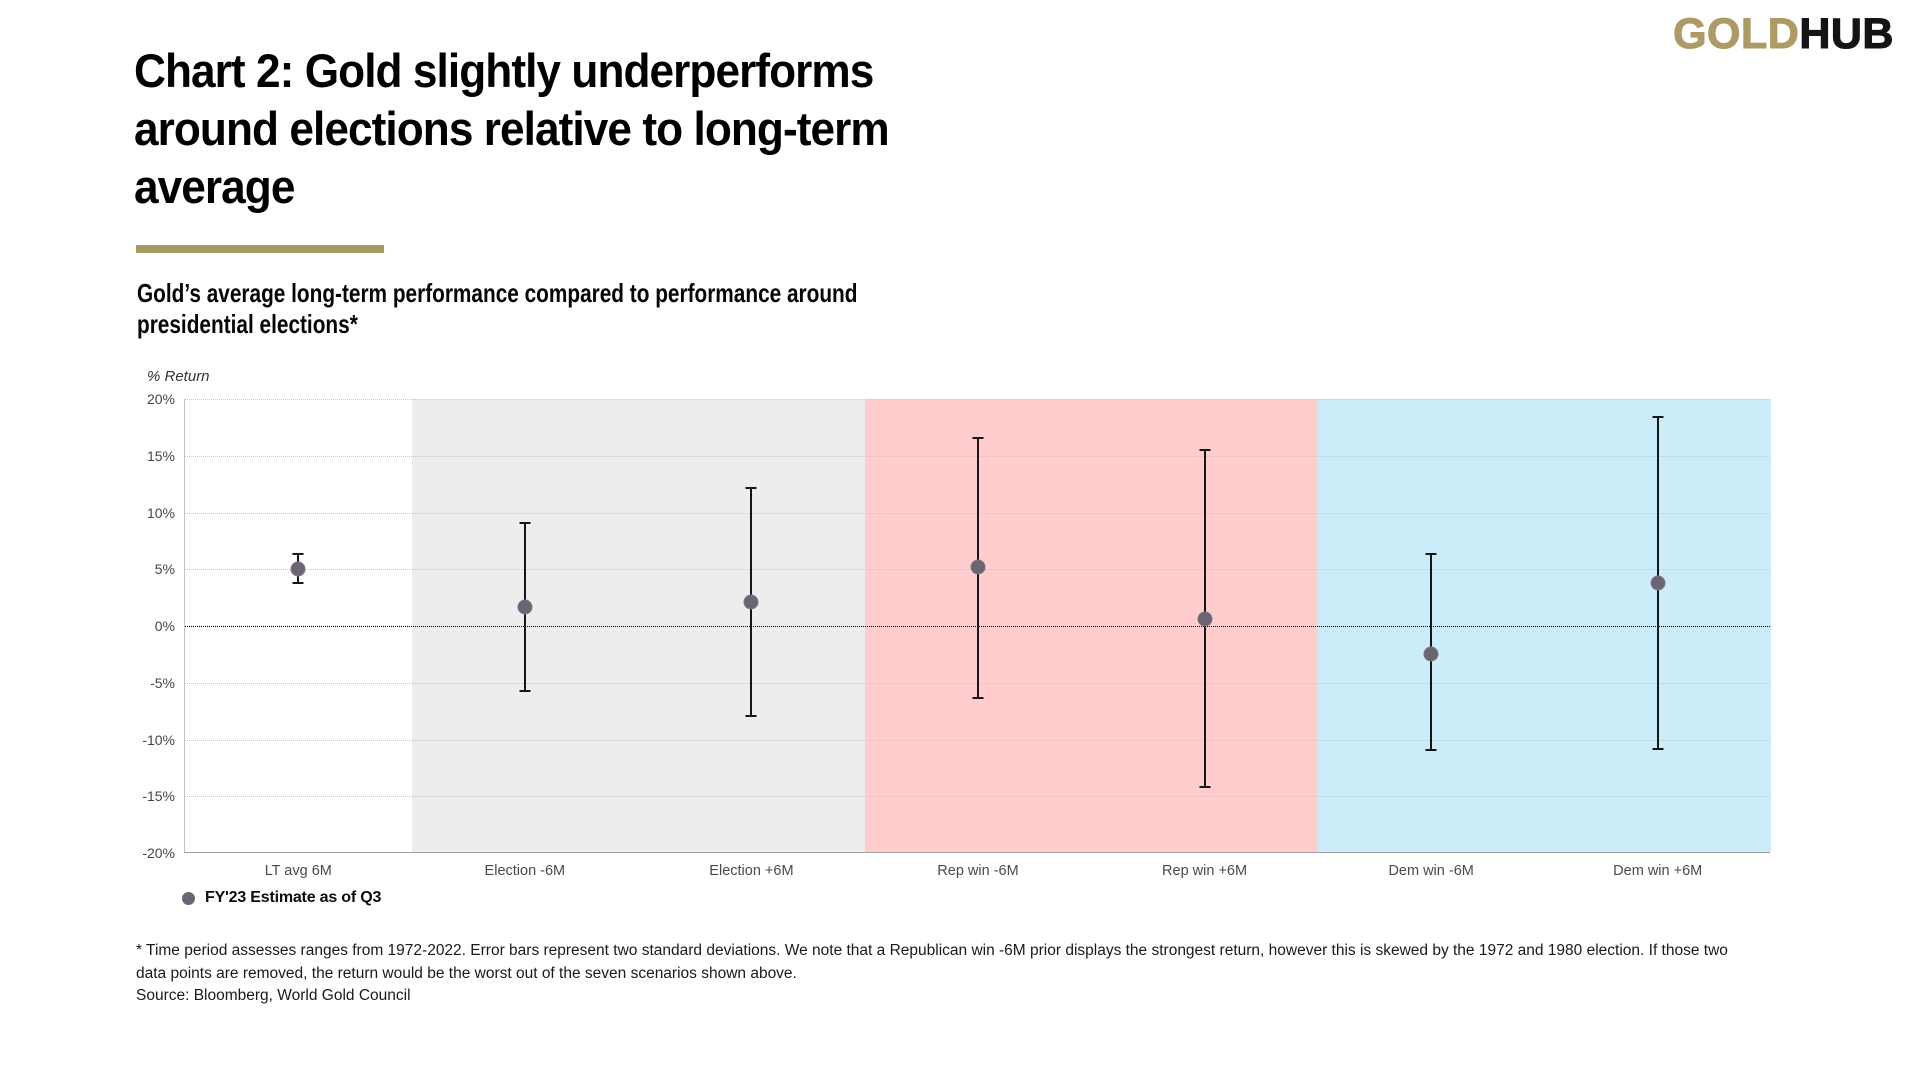 Image resolution: width=1920 pixels, height=1080 pixels. Describe the element at coordinates (298, 871) in the screenshot. I see `x-tick-label: LT avg 6M` at that location.